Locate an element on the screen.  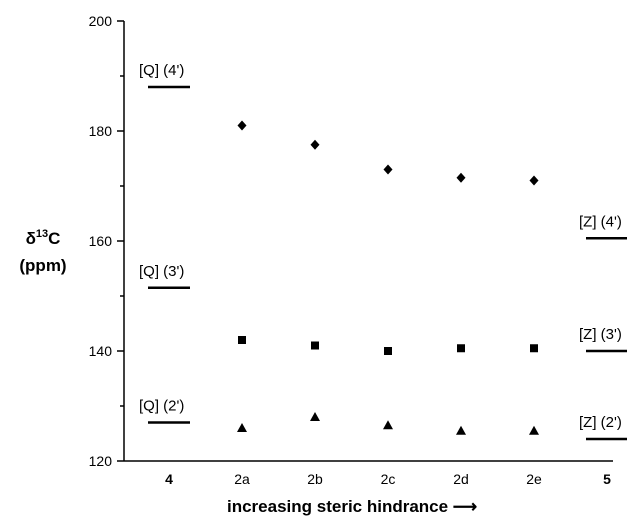
reference-label: [Z] (2') is located at coordinates (600, 422).